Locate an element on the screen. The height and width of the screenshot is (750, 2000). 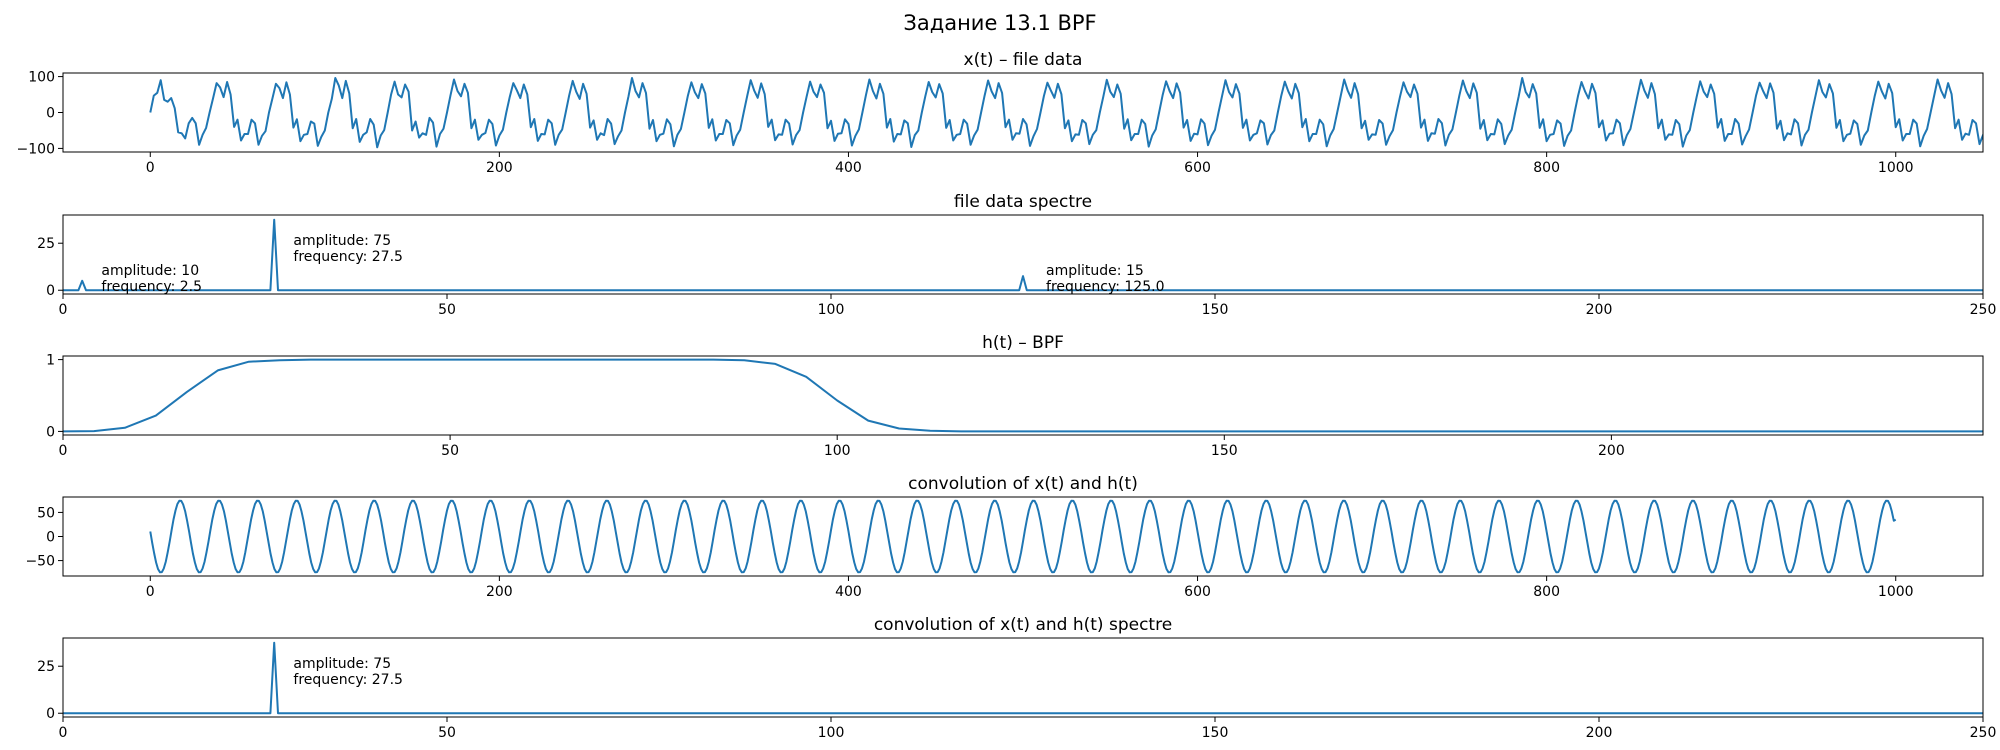
panel-title: convolution of x(t) and h(t) spectre is located at coordinates (1023, 625).